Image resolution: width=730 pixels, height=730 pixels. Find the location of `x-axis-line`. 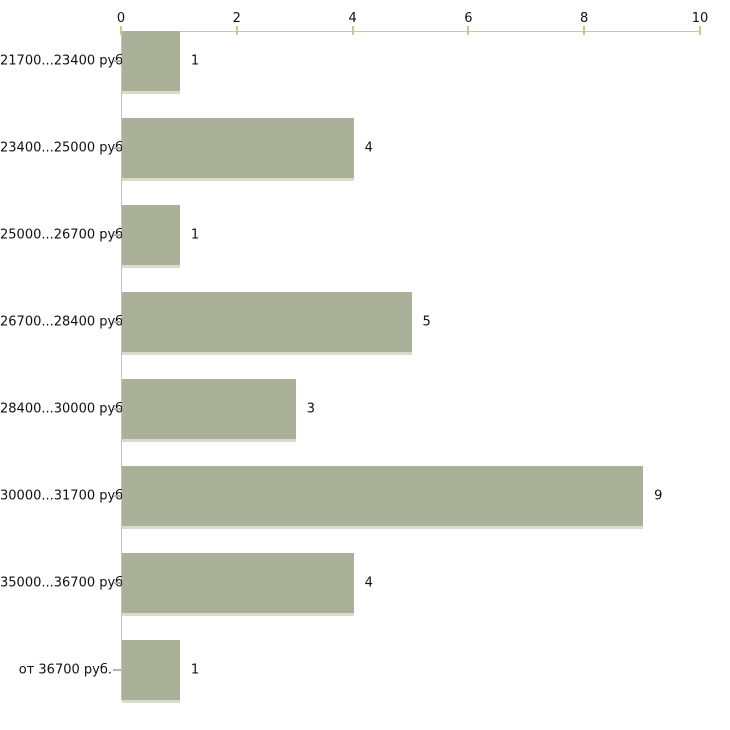

x-axis-line is located at coordinates (410, 31).